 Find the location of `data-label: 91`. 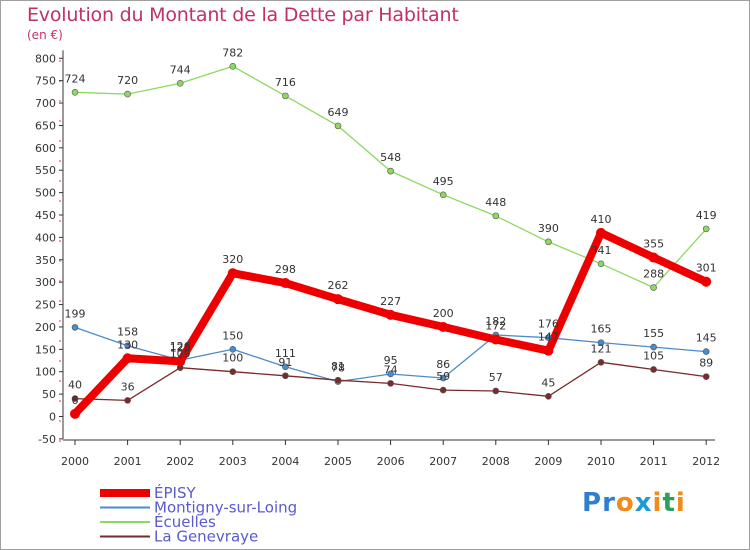

data-label: 91 is located at coordinates (285, 362).